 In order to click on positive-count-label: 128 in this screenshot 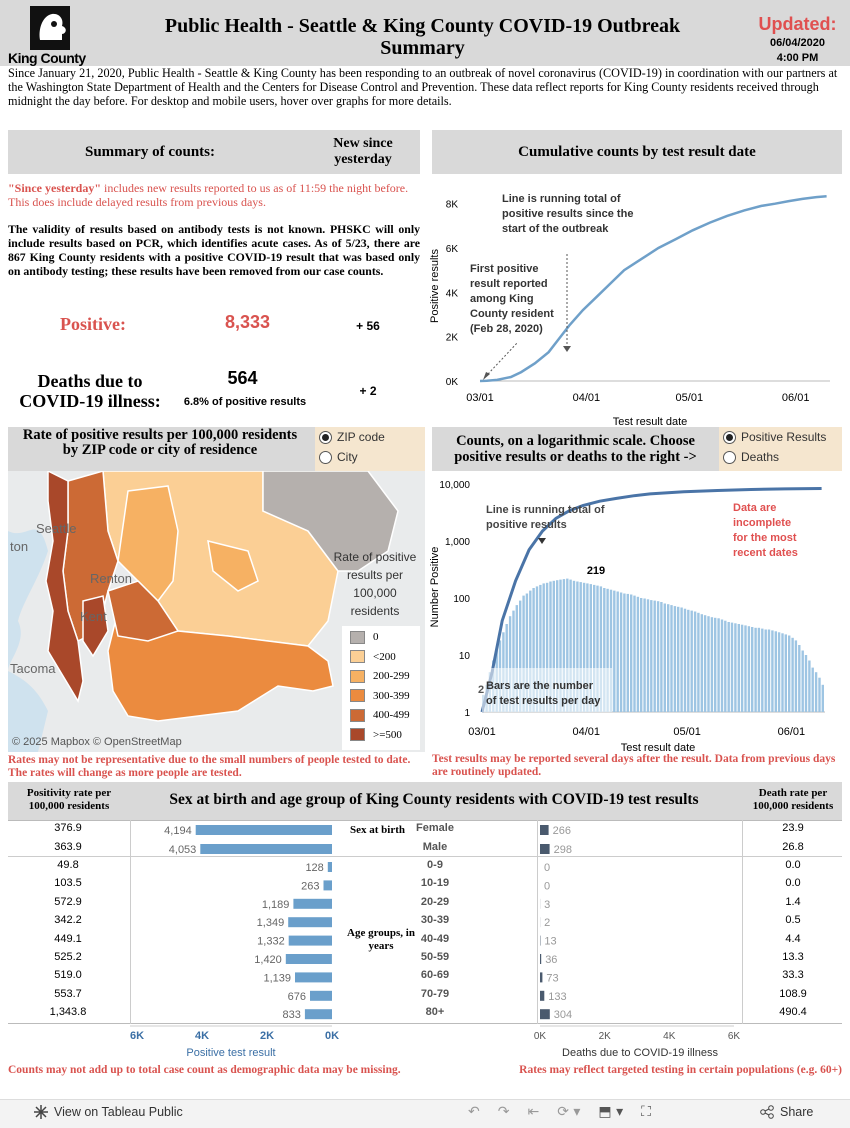, I will do `click(314, 868)`.